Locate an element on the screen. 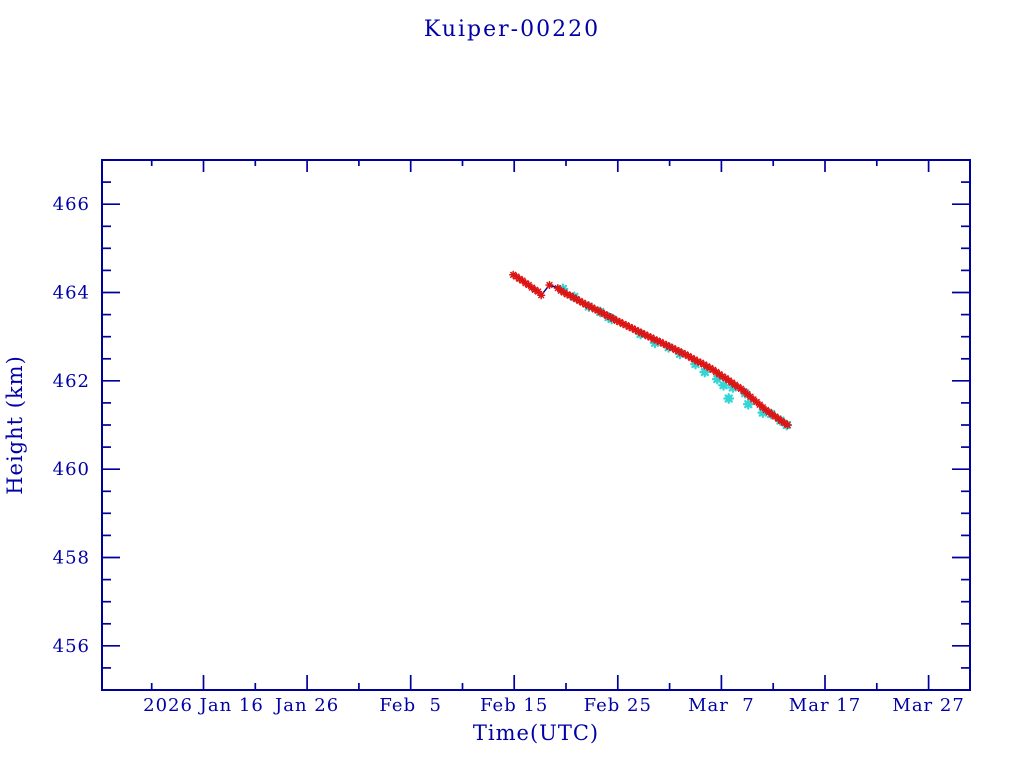 The width and height of the screenshot is (1024, 768). y-tick-label: 464 is located at coordinates (71, 293).